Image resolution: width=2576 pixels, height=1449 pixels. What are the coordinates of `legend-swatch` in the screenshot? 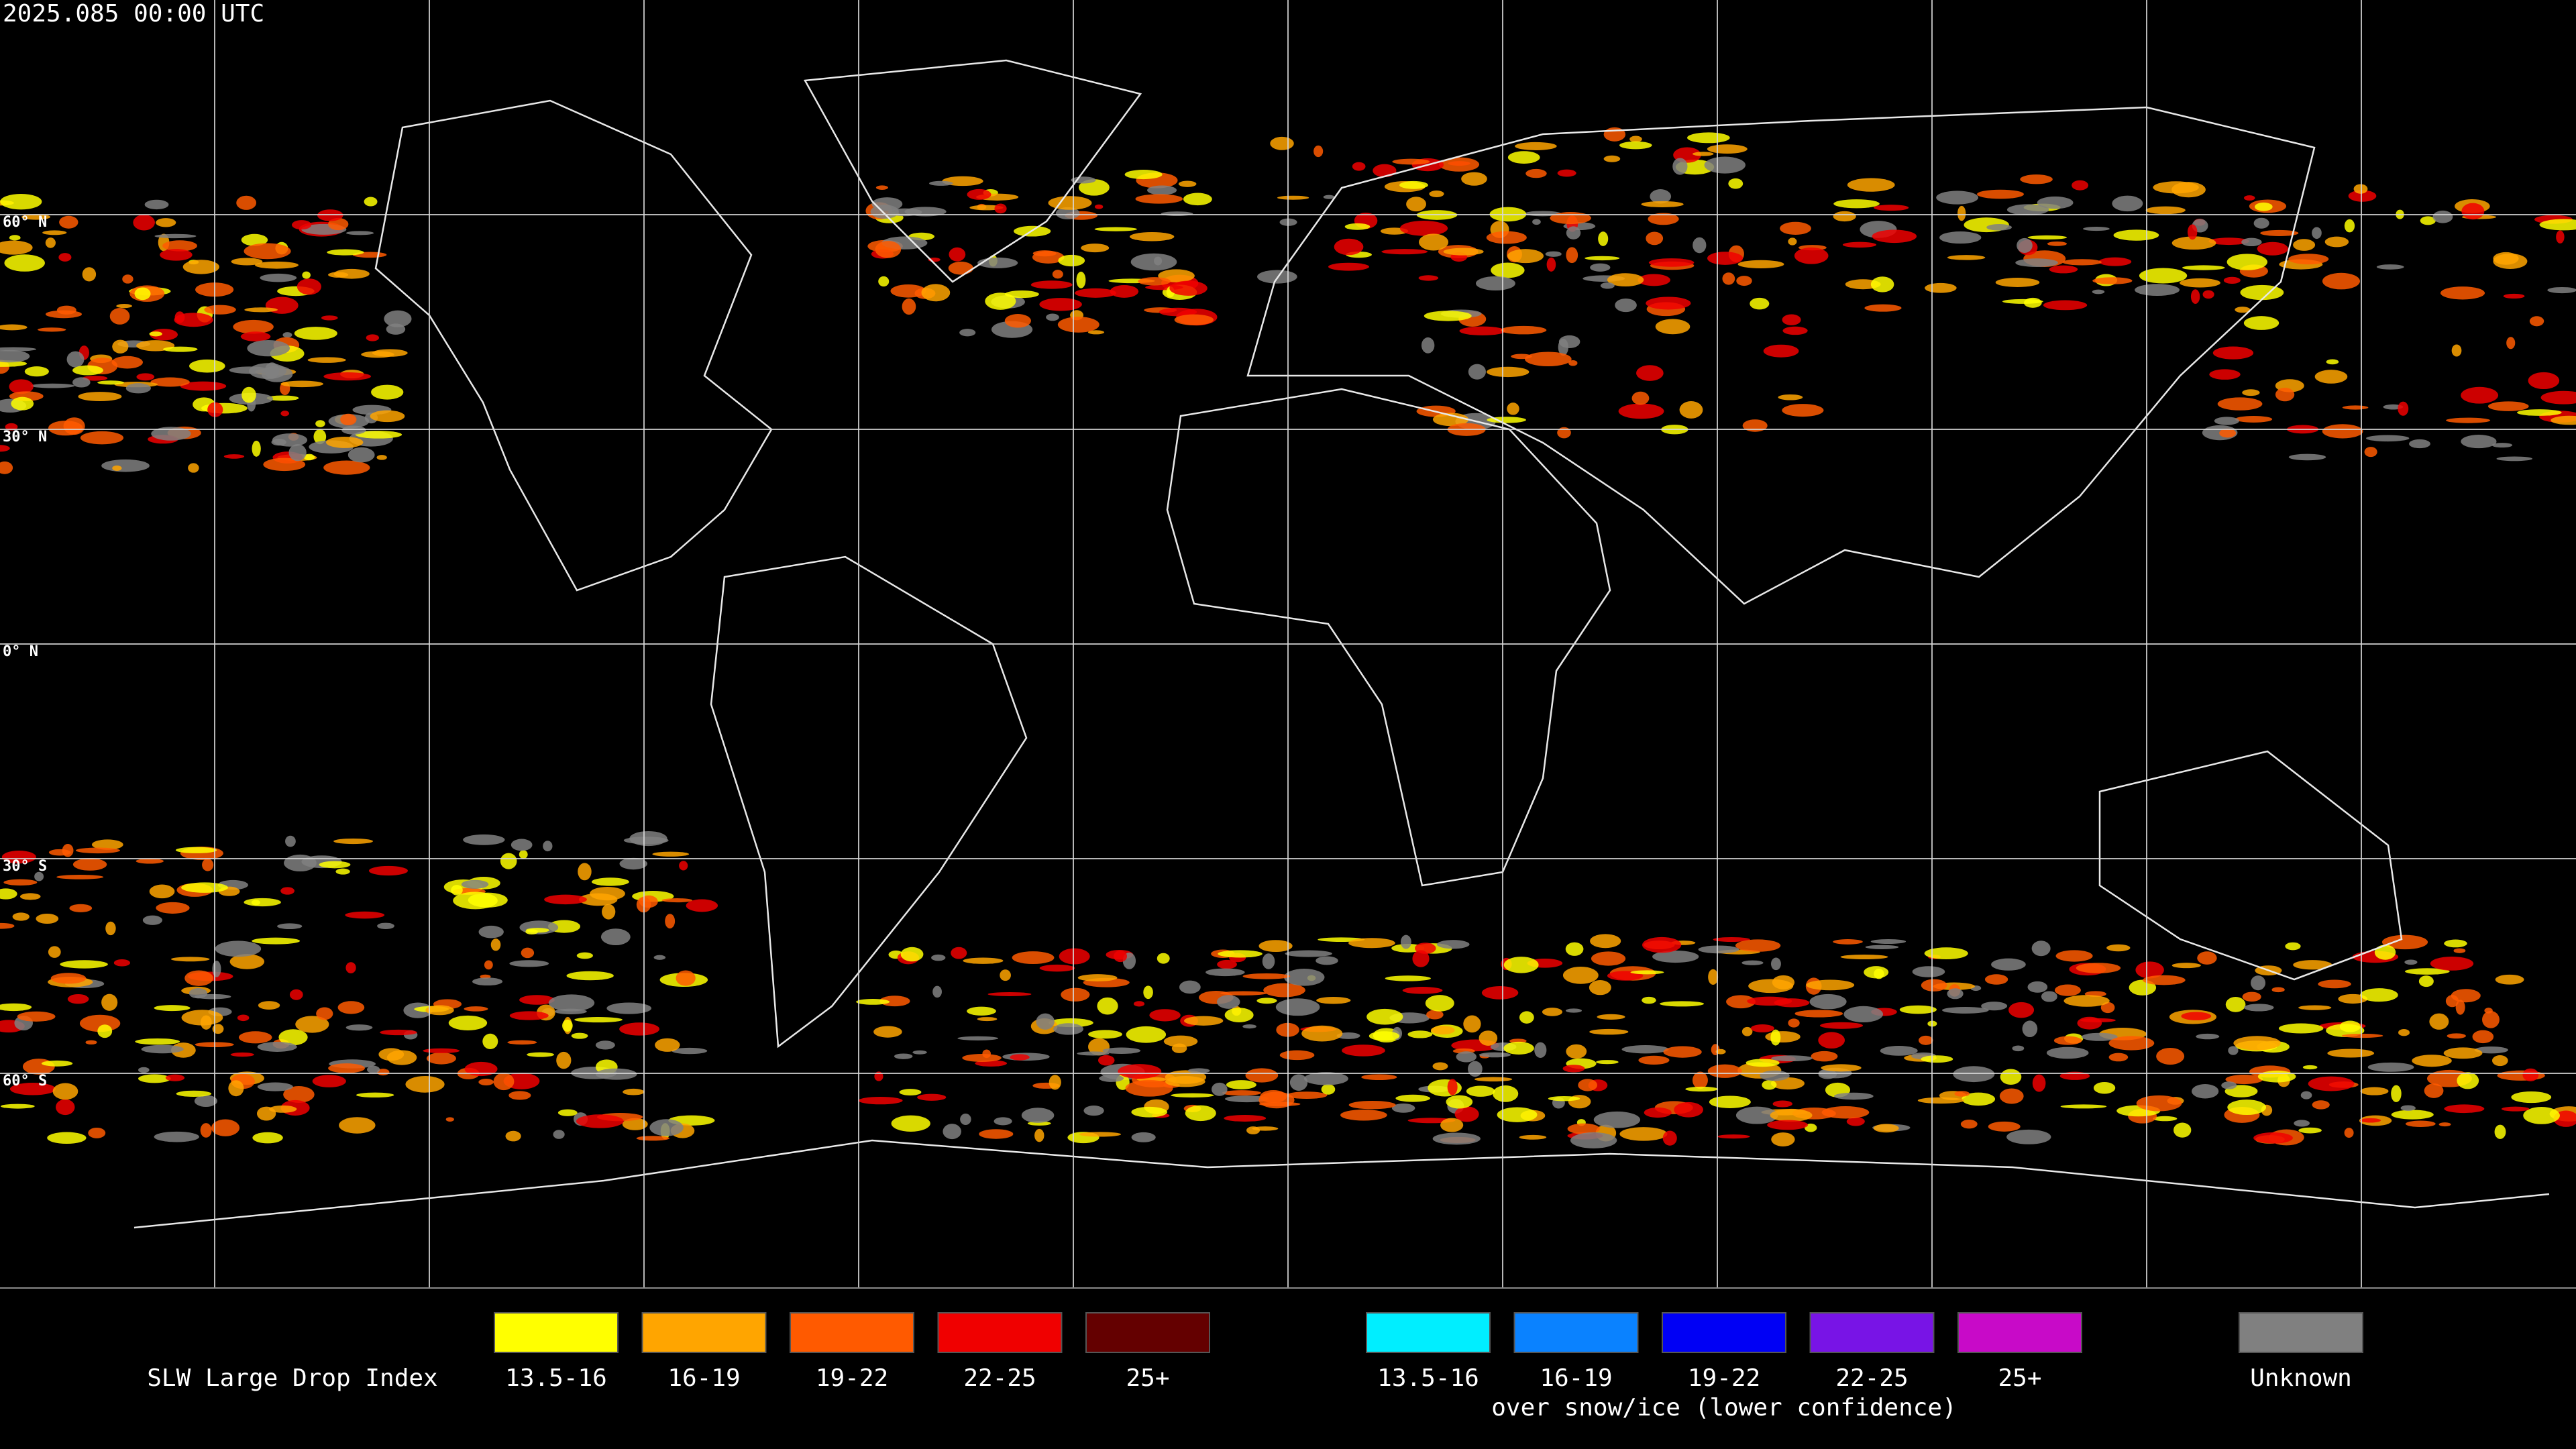 It's located at (852, 1332).